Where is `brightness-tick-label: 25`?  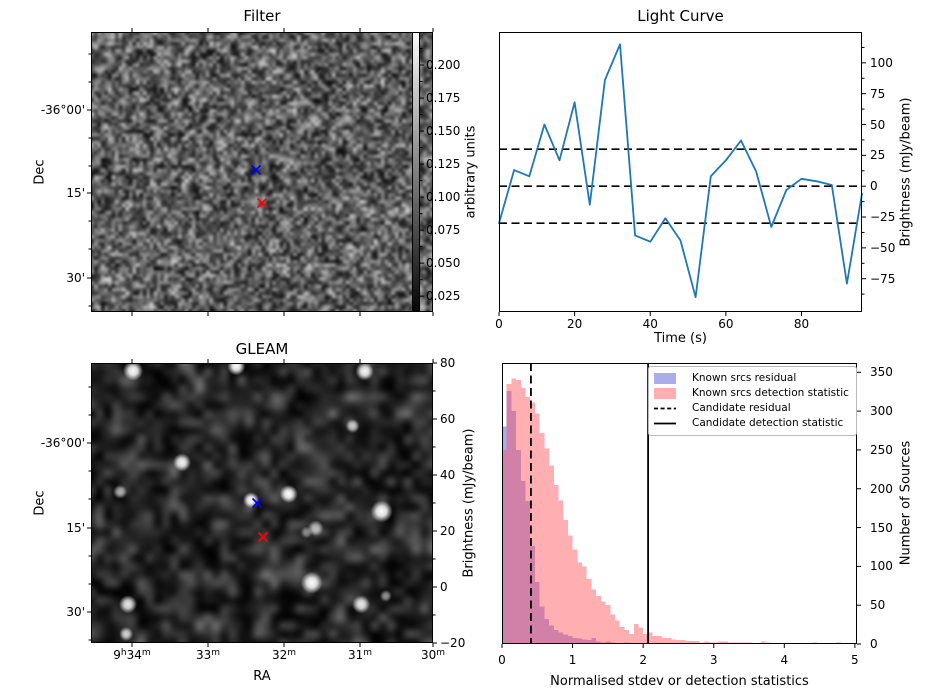 brightness-tick-label: 25 is located at coordinates (878, 155).